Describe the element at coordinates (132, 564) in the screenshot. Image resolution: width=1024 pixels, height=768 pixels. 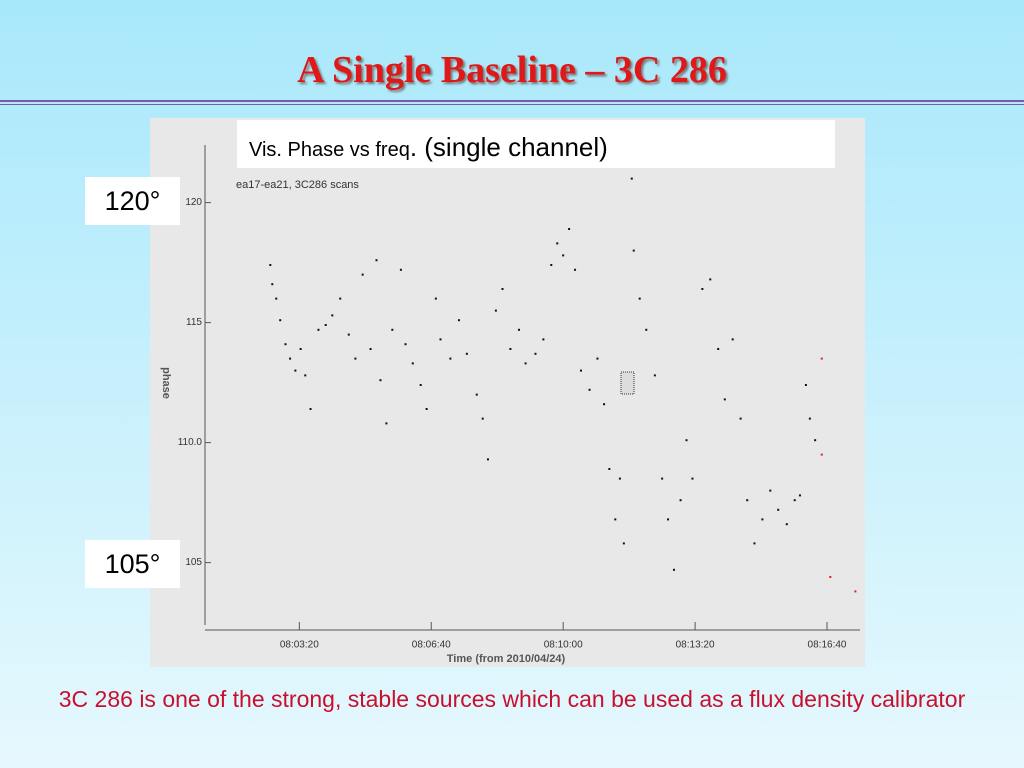
I see `lower-marker: 105°` at that location.